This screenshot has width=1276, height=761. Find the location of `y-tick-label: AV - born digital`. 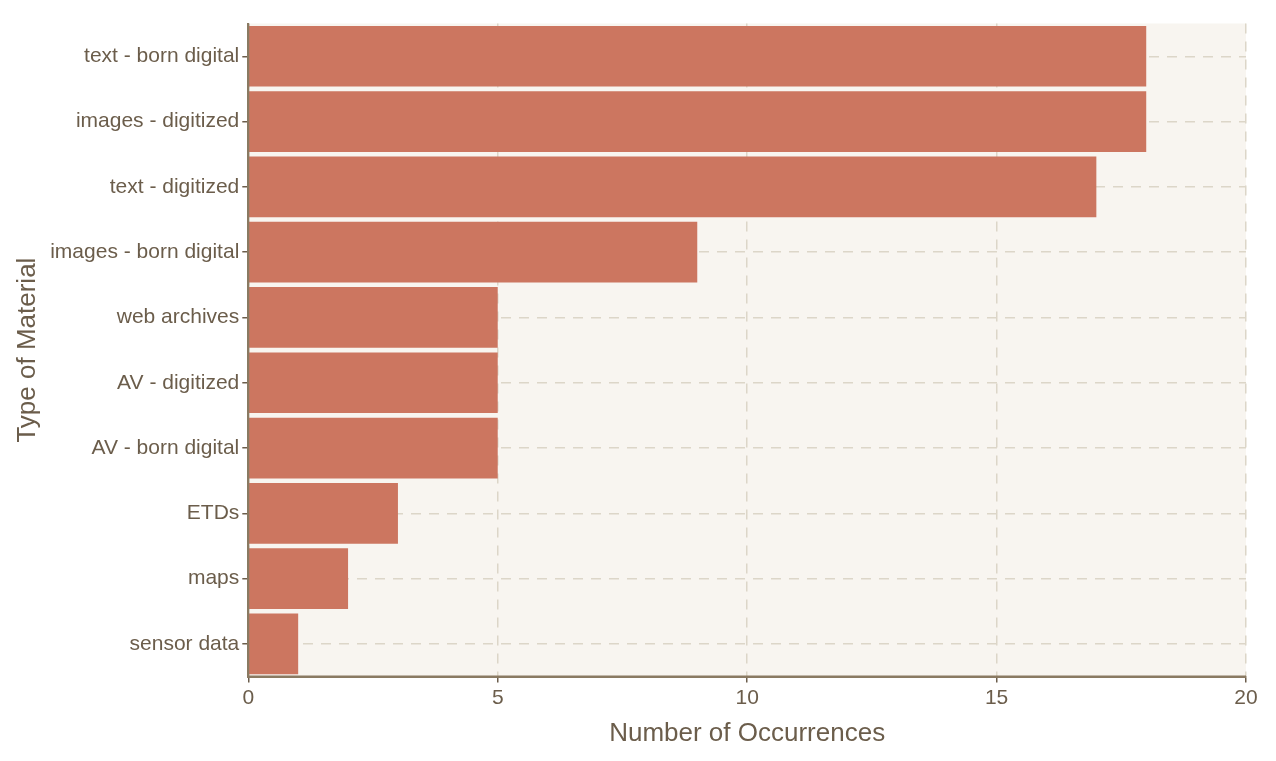

y-tick-label: AV - born digital is located at coordinates (165, 446).